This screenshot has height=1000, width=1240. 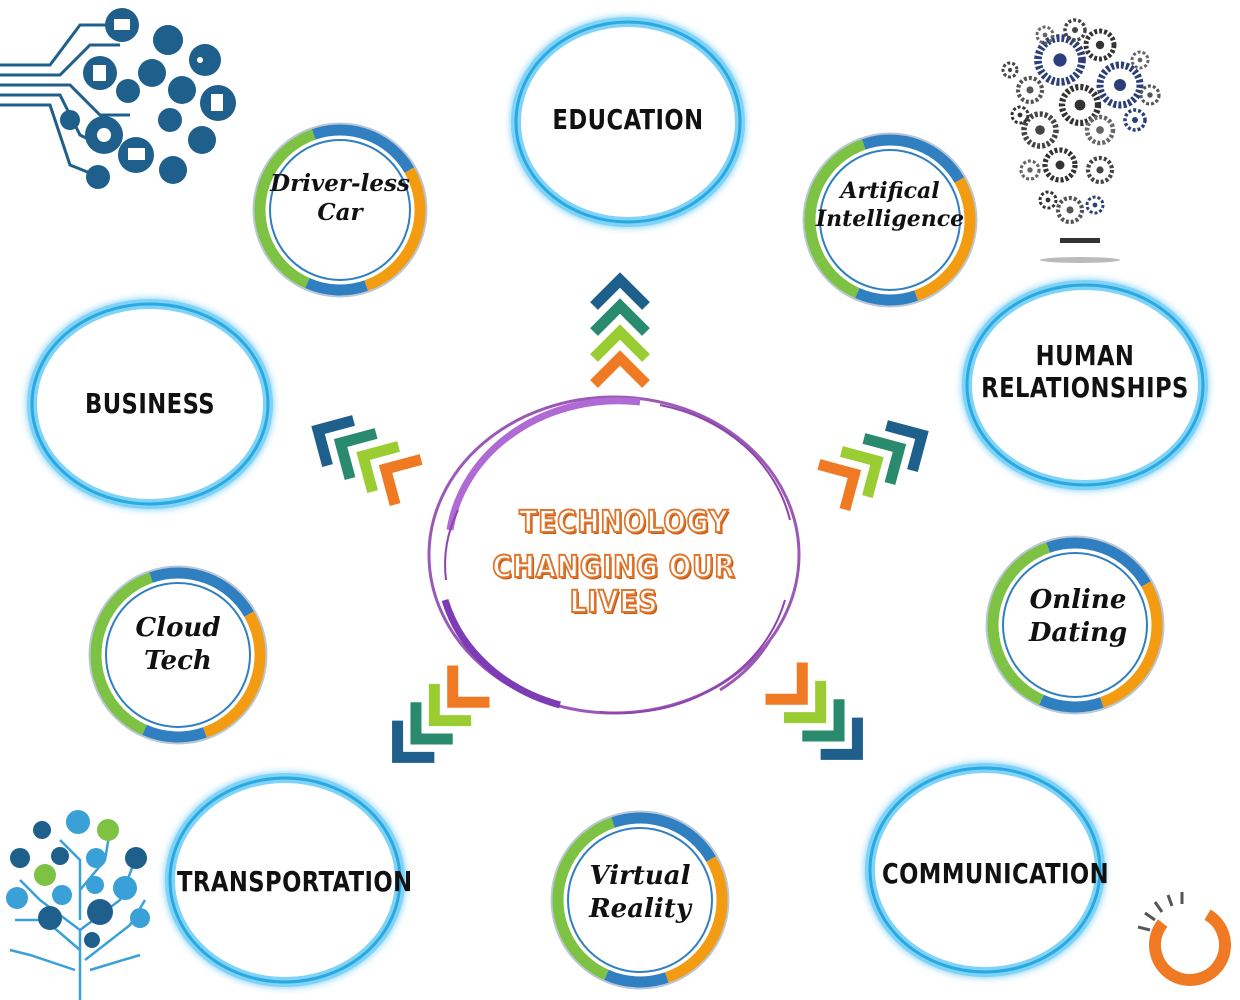 I want to click on tech-tree-icon, so click(x=78, y=905).